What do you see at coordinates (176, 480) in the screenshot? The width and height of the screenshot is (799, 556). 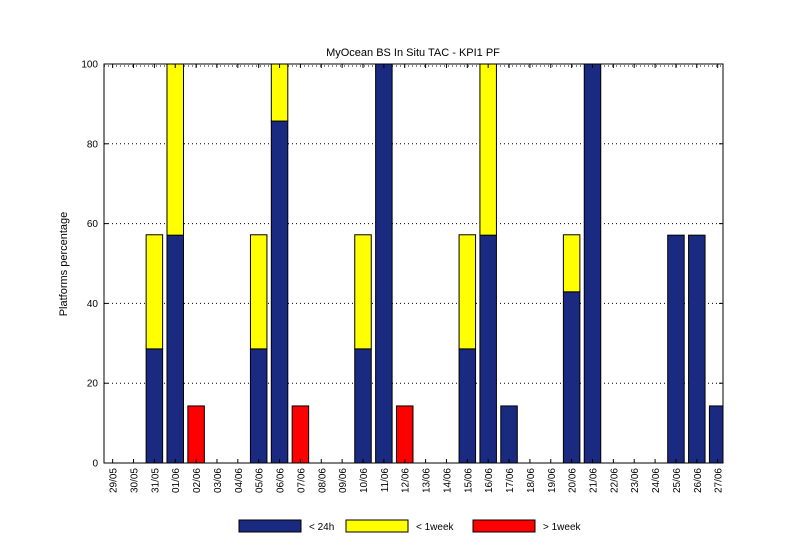 I see `x-tick-label: 01/06` at bounding box center [176, 480].